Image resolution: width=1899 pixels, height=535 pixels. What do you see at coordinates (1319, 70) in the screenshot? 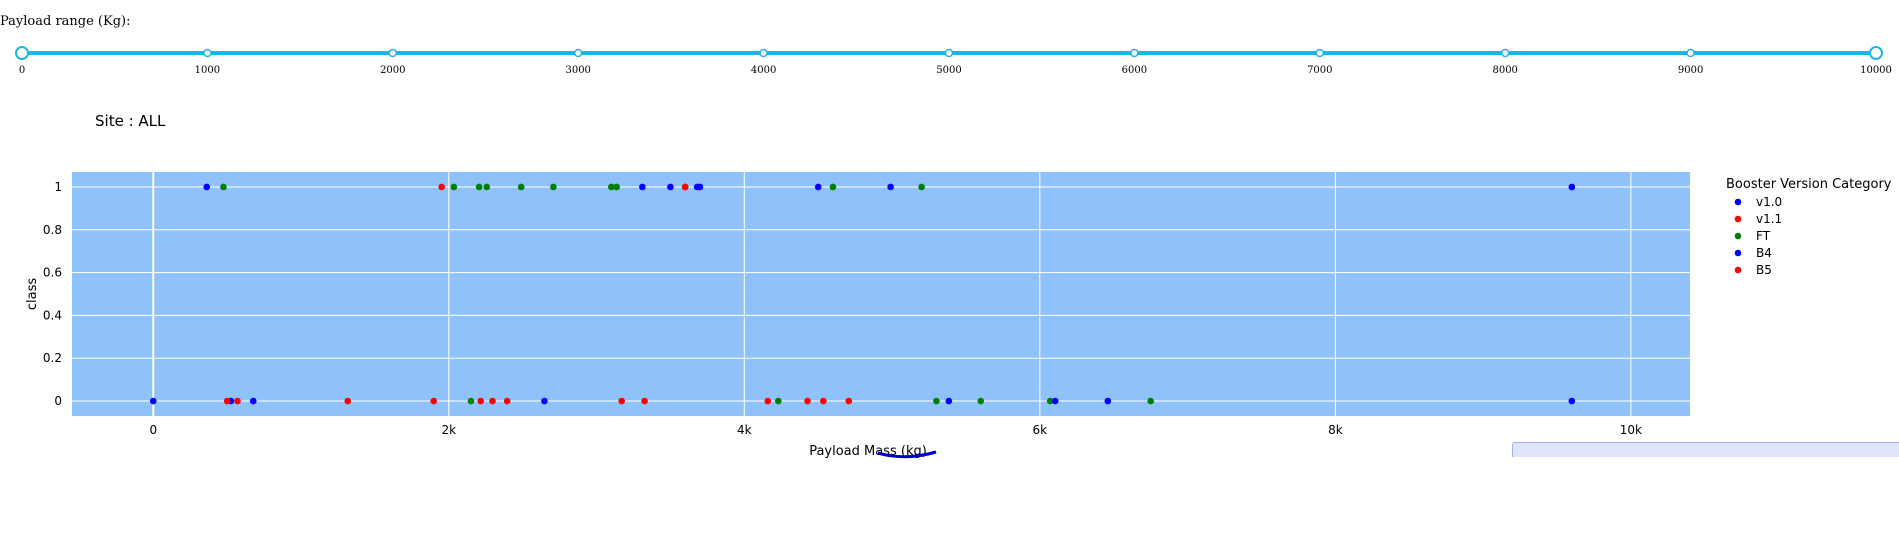
I see `slider-mark-label: 7000` at bounding box center [1319, 70].